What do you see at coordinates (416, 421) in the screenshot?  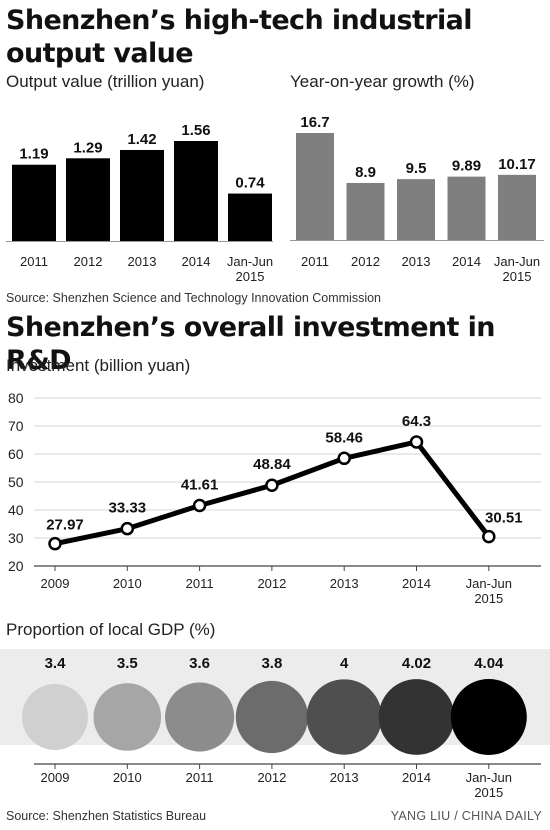 I see `investment-value-label: 64.3` at bounding box center [416, 421].